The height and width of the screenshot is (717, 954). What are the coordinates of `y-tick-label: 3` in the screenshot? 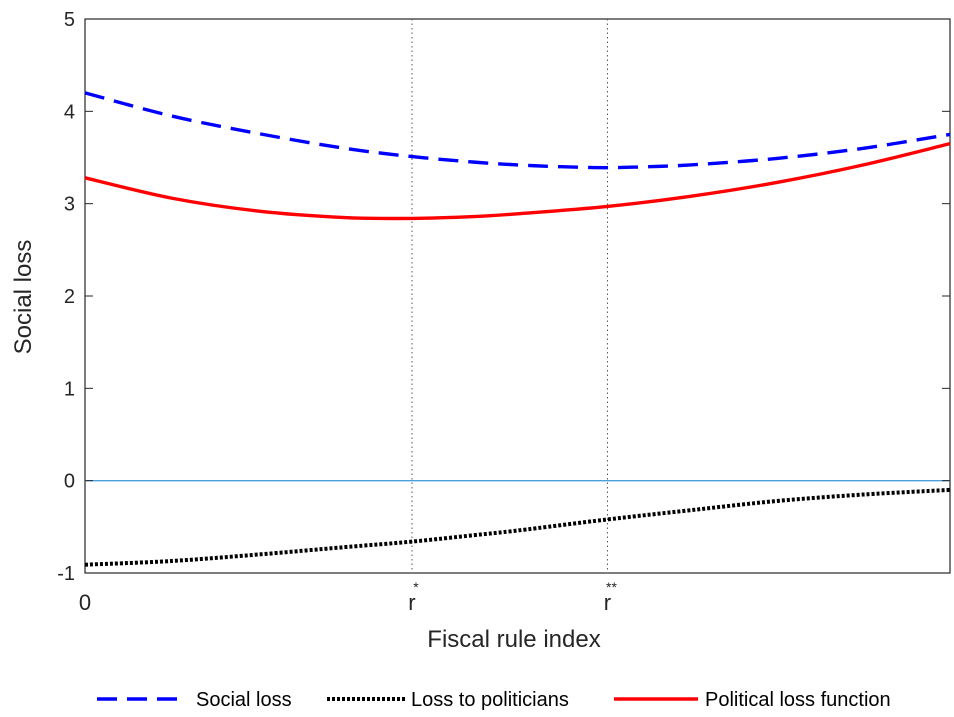 It's located at (69, 205).